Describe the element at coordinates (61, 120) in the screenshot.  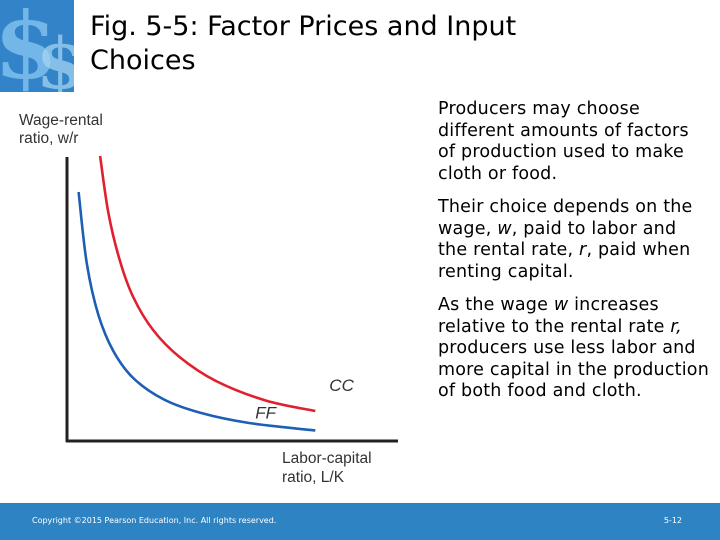
I see `y-axis-label-line1: Wage-rental` at that location.